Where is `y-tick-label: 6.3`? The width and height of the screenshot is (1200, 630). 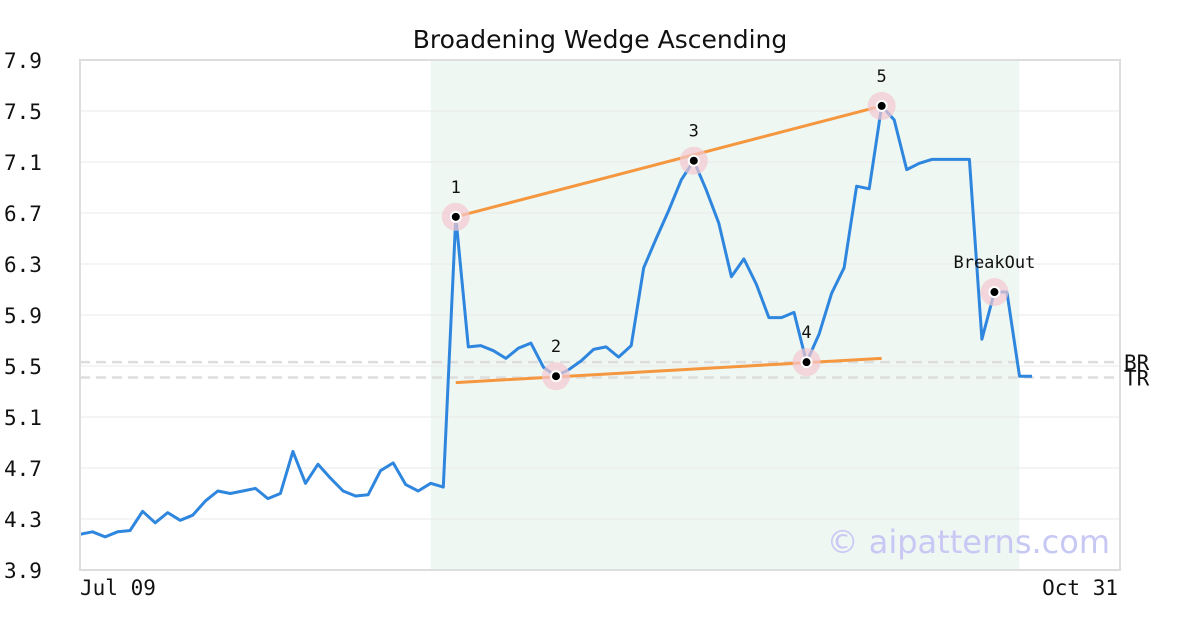 y-tick-label: 6.3 is located at coordinates (23, 265).